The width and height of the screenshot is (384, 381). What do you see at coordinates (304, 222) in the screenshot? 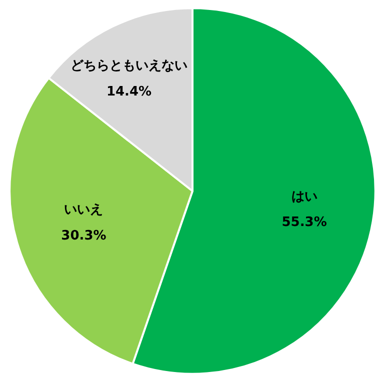
I see `data-label: 55.3%` at bounding box center [304, 222].